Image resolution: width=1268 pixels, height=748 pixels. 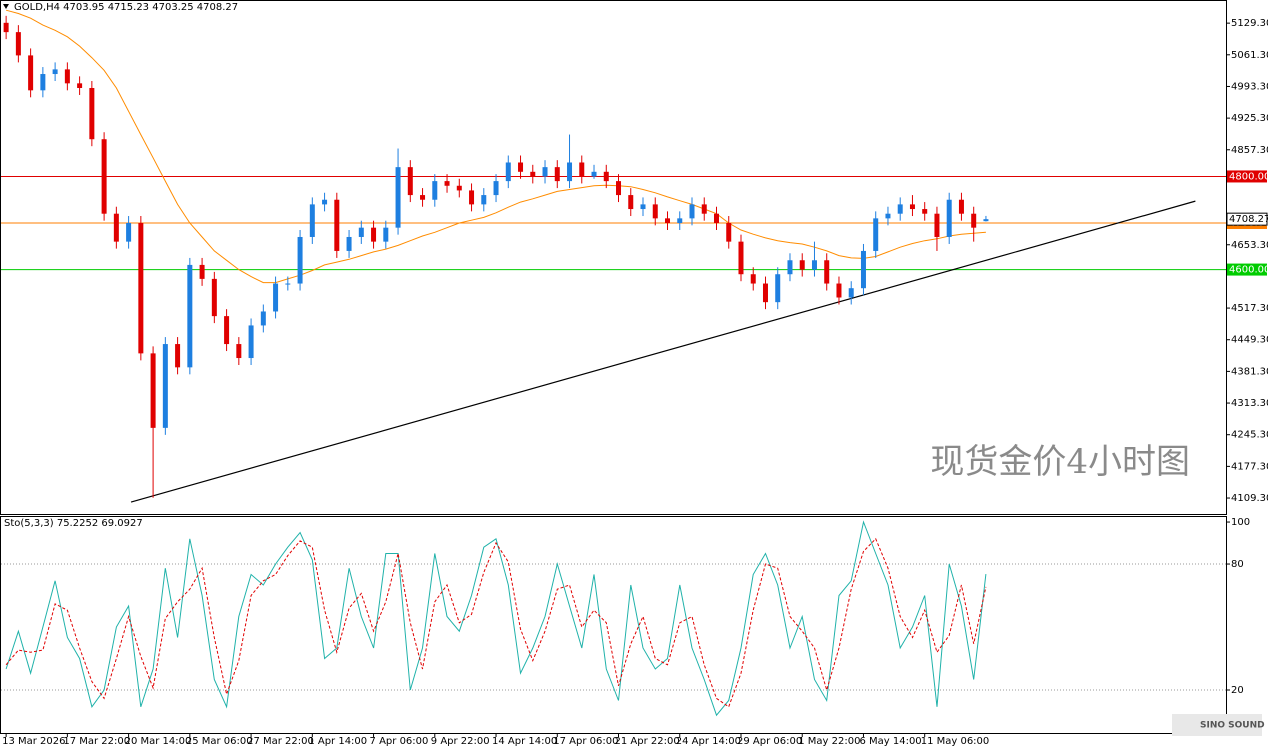 I want to click on watermark: 现货金价4小时图, so click(x=1060, y=462).